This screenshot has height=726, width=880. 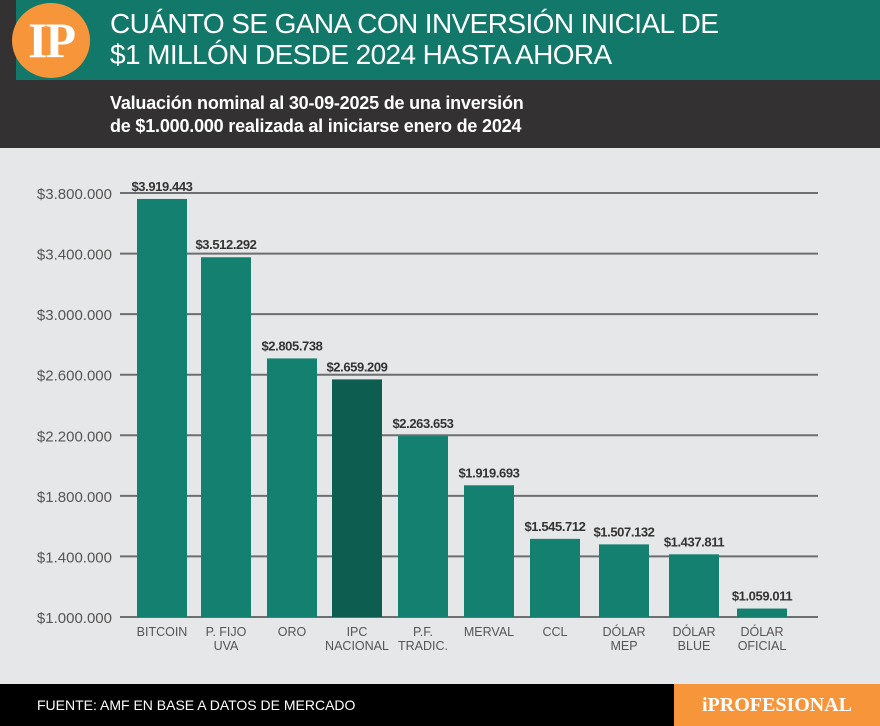 What do you see at coordinates (488, 472) in the screenshot?
I see `data-label: $1.919.693` at bounding box center [488, 472].